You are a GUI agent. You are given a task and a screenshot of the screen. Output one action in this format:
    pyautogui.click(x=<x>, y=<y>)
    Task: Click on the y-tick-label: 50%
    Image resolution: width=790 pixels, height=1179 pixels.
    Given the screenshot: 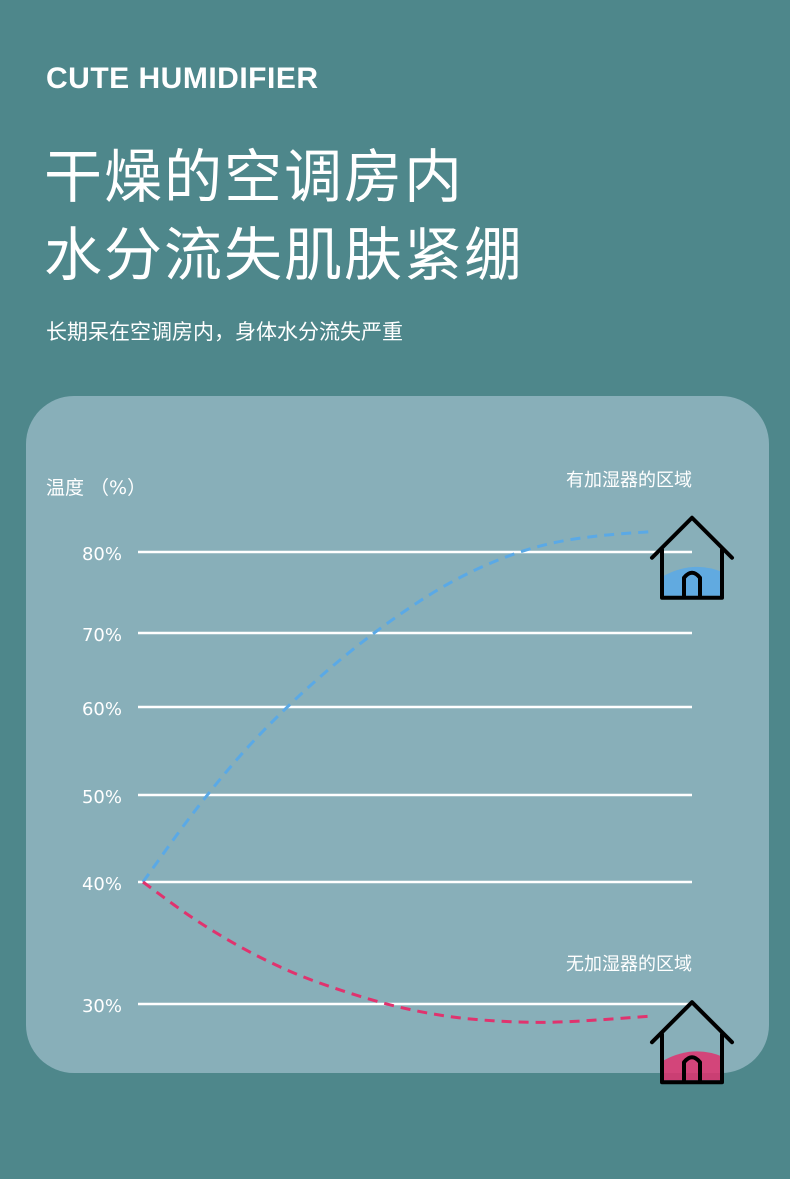 What is the action you would take?
    pyautogui.click(x=102, y=797)
    